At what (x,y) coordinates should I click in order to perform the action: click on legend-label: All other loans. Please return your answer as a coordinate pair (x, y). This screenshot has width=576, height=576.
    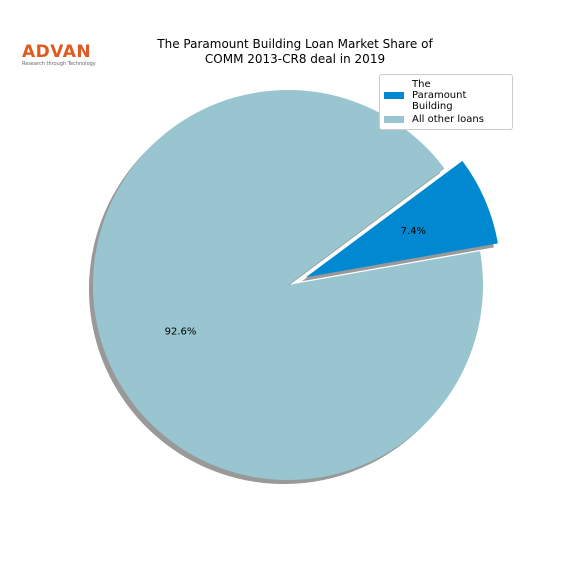
    Looking at the image, I should click on (448, 119).